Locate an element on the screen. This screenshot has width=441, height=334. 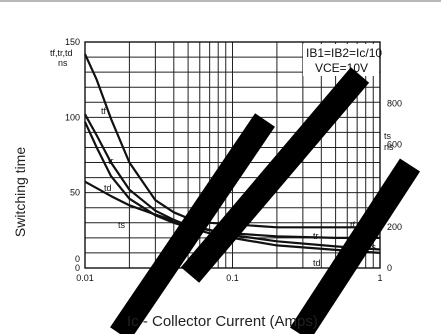
y-zero-offset-label: 0 is located at coordinates (77, 259).